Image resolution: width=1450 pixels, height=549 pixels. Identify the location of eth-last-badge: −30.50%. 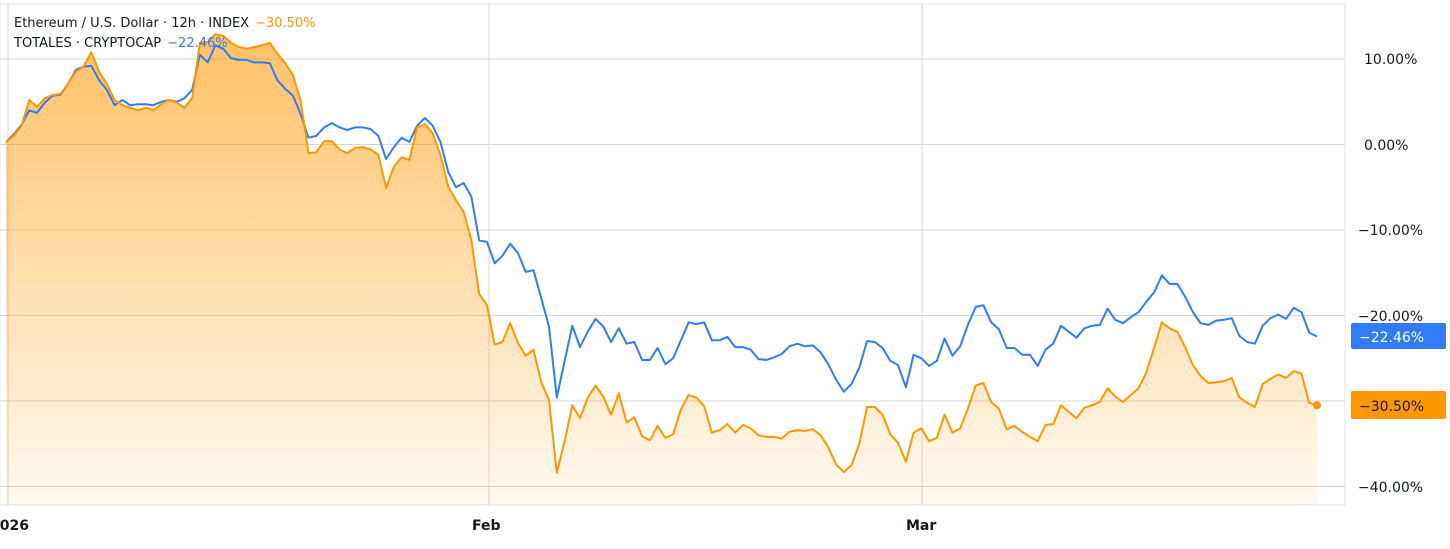
(1398, 405).